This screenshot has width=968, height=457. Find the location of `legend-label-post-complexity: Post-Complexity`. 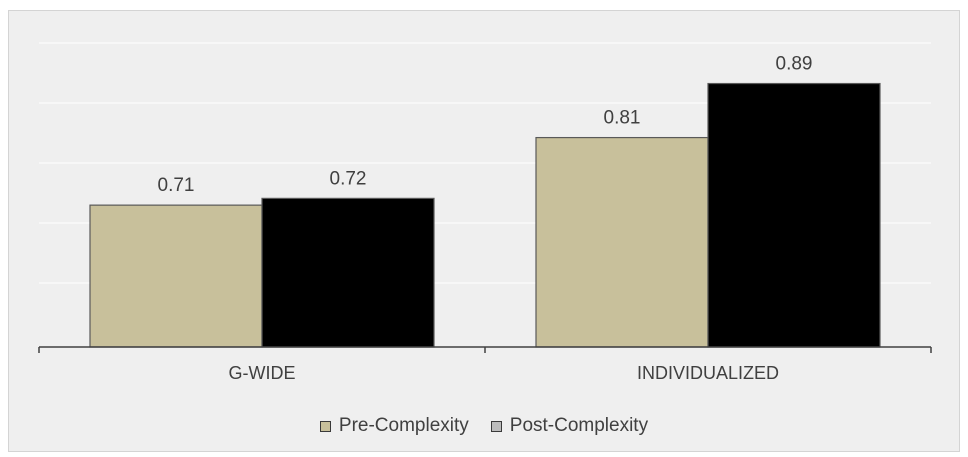

legend-label-post-complexity: Post-Complexity is located at coordinates (579, 425).